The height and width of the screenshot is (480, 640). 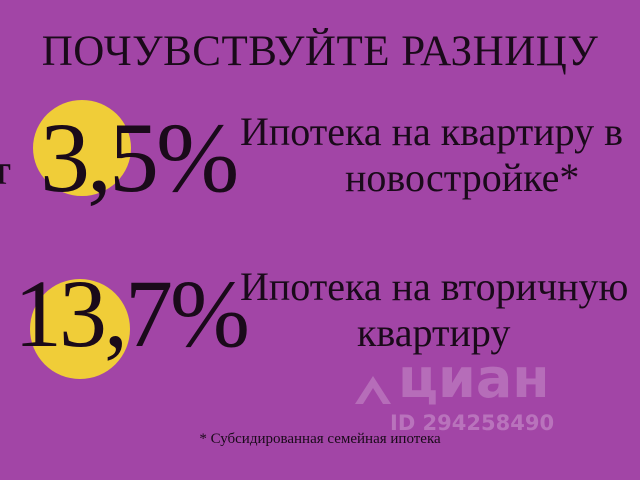 I want to click on new-build-description-line1: Ипотека на квартиру в, so click(x=432, y=131).